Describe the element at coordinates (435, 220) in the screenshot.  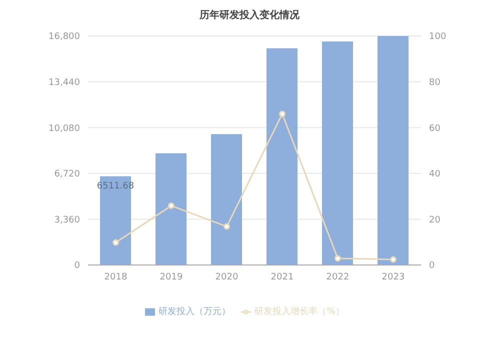
I see `y2-tick-label: 20` at that location.